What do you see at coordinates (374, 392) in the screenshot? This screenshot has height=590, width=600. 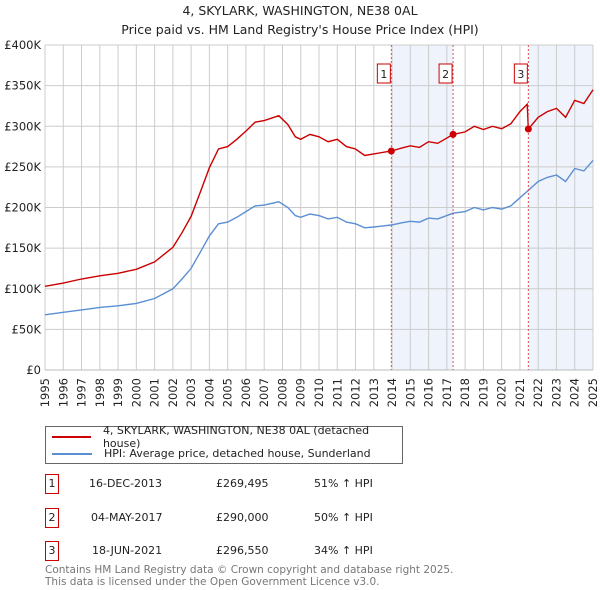 I see `x-tick-label: 2013` at bounding box center [374, 392].